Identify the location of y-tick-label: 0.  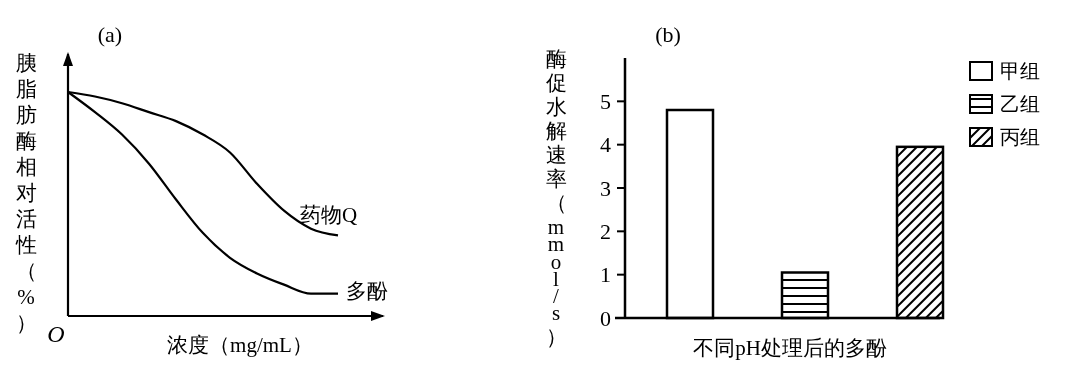
(605, 318).